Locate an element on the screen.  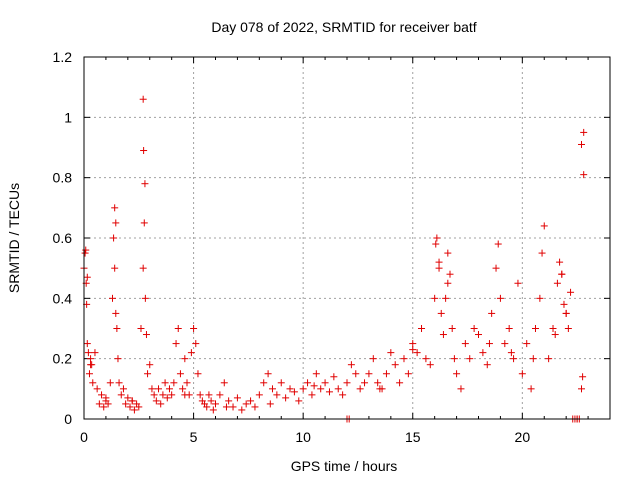
y-tick-label: 1 is located at coordinates (68, 117).